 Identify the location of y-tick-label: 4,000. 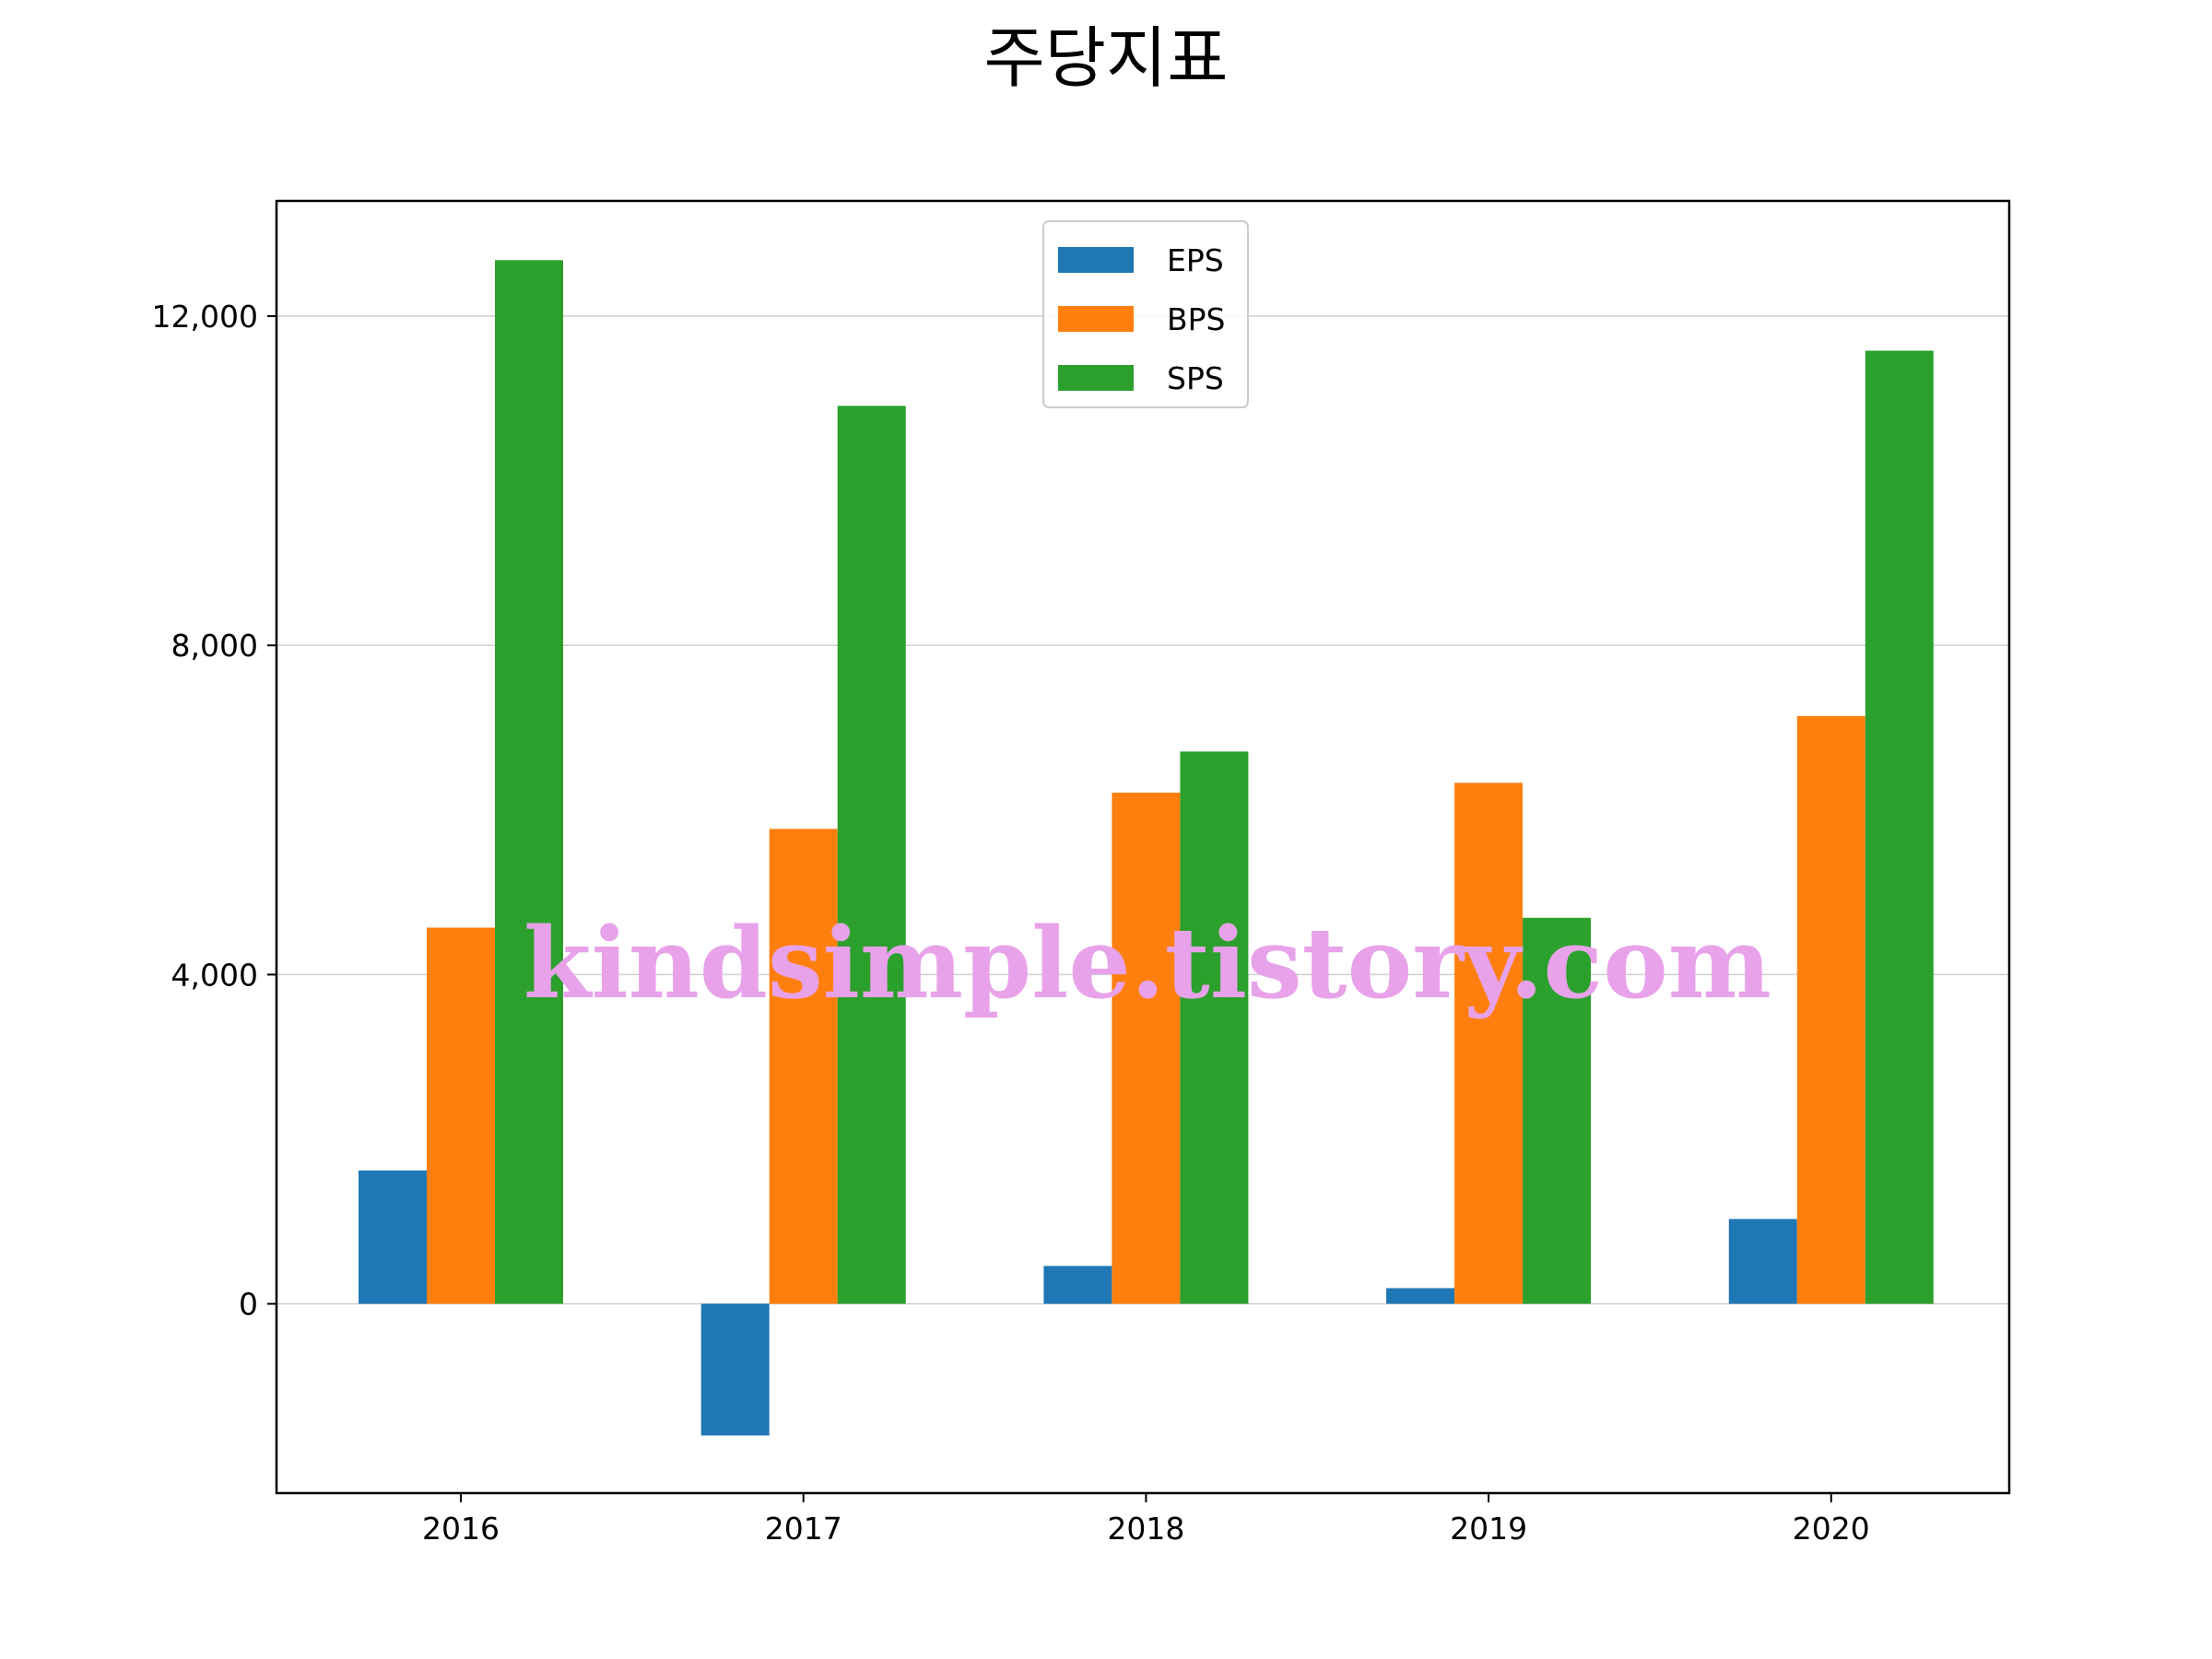
(214, 975).